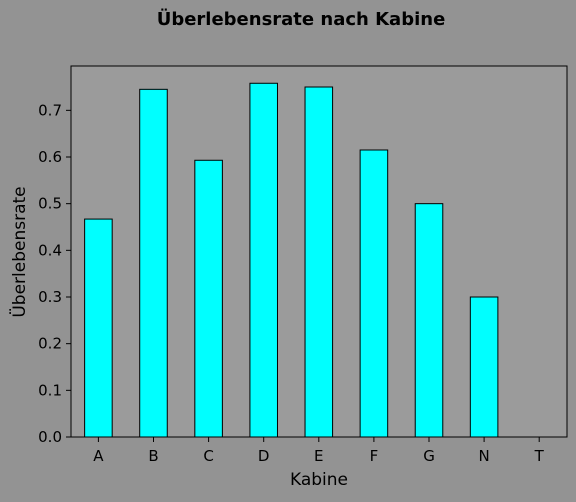 The width and height of the screenshot is (576, 502). Describe the element at coordinates (483, 456) in the screenshot. I see `x-tick-label-N: N` at that location.